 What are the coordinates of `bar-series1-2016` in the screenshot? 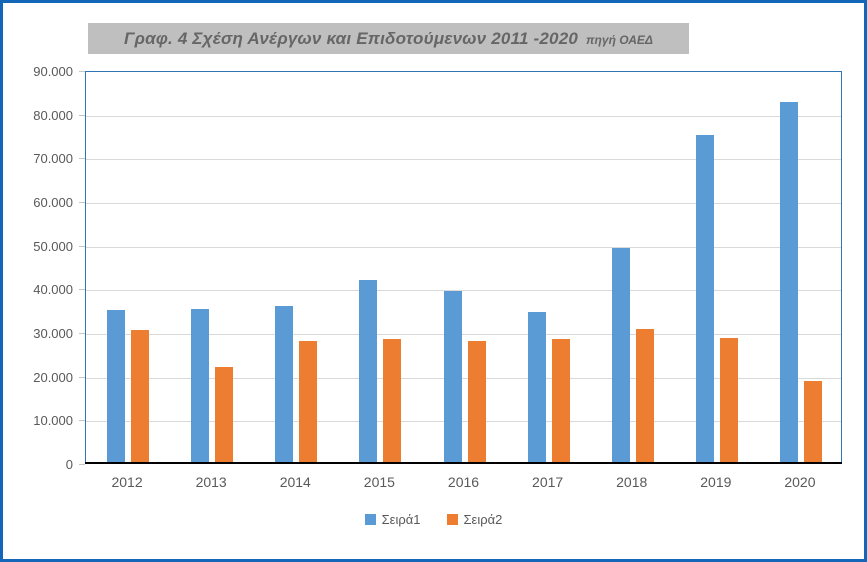 It's located at (452, 376).